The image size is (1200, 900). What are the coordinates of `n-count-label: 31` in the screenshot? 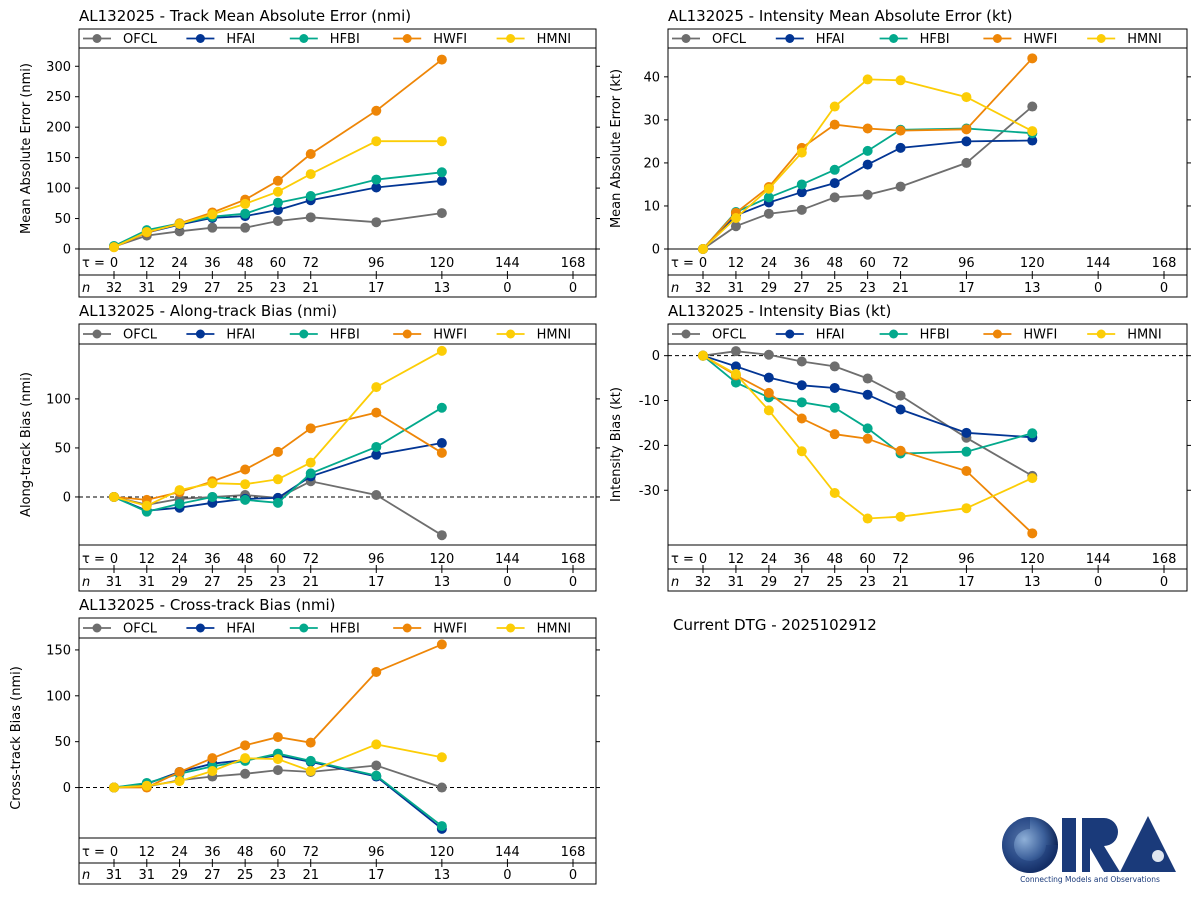 It's located at (114, 875).